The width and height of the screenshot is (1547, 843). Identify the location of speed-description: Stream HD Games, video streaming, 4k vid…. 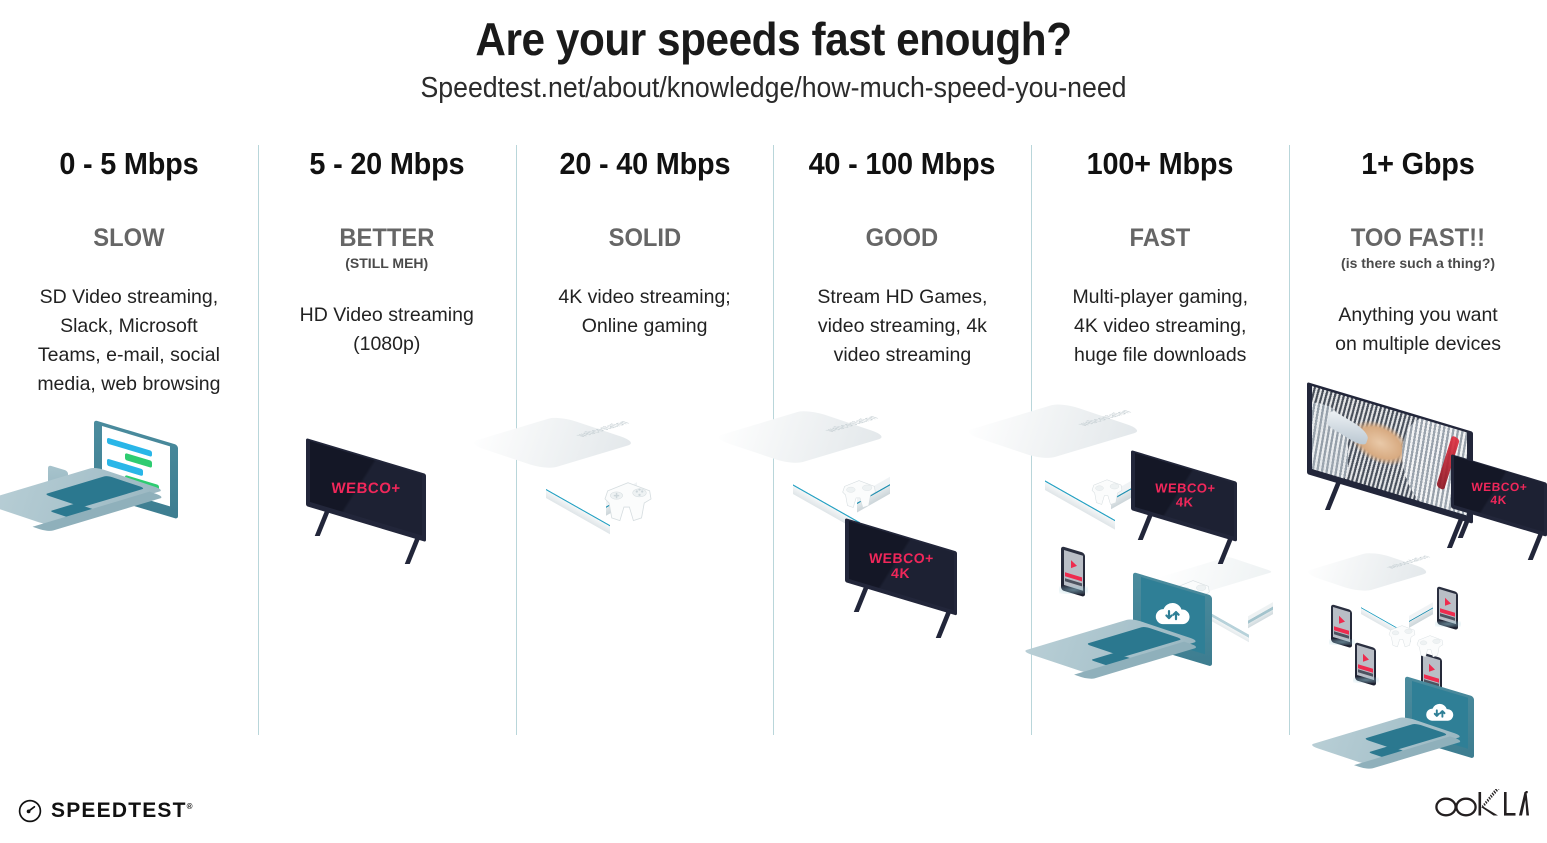
(902, 326).